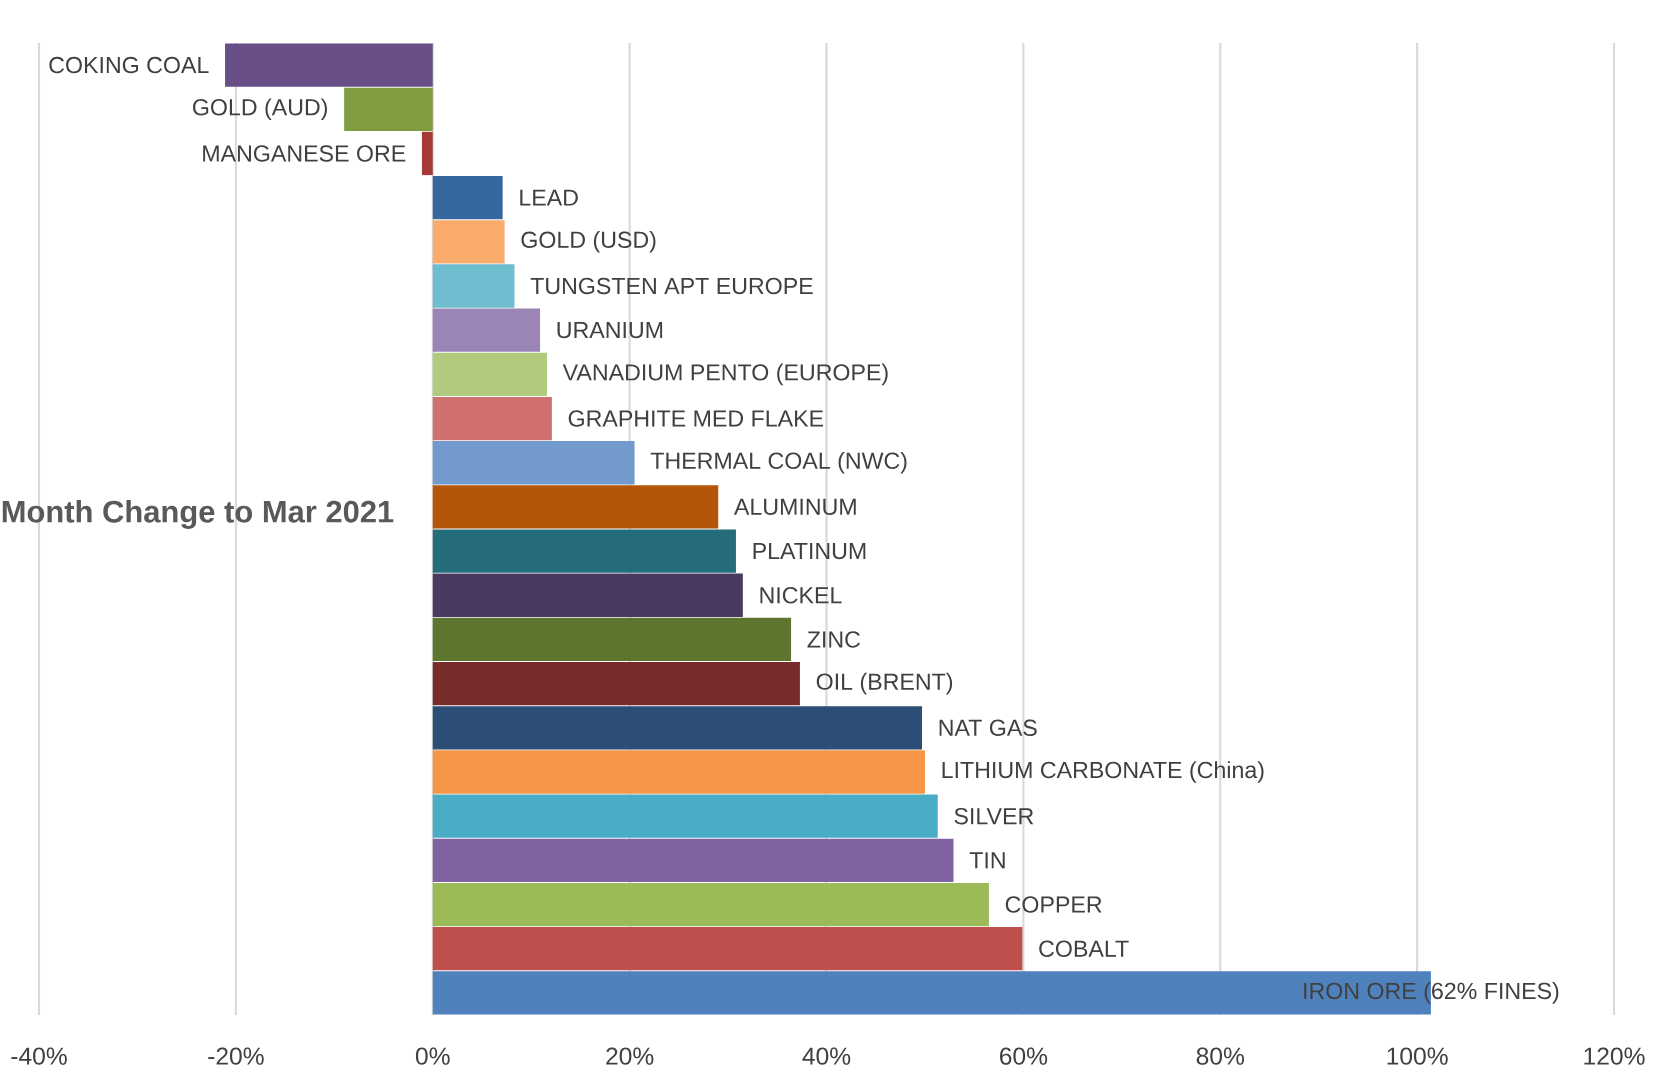 Image resolution: width=1669 pixels, height=1088 pixels. I want to click on text: Month Change to Mar 2021, so click(198, 514).